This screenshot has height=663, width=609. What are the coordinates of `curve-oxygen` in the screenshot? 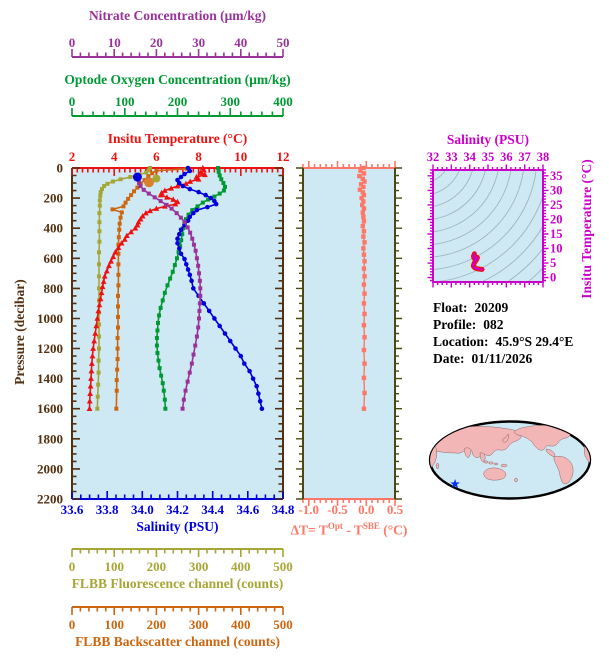 It's located at (190, 288).